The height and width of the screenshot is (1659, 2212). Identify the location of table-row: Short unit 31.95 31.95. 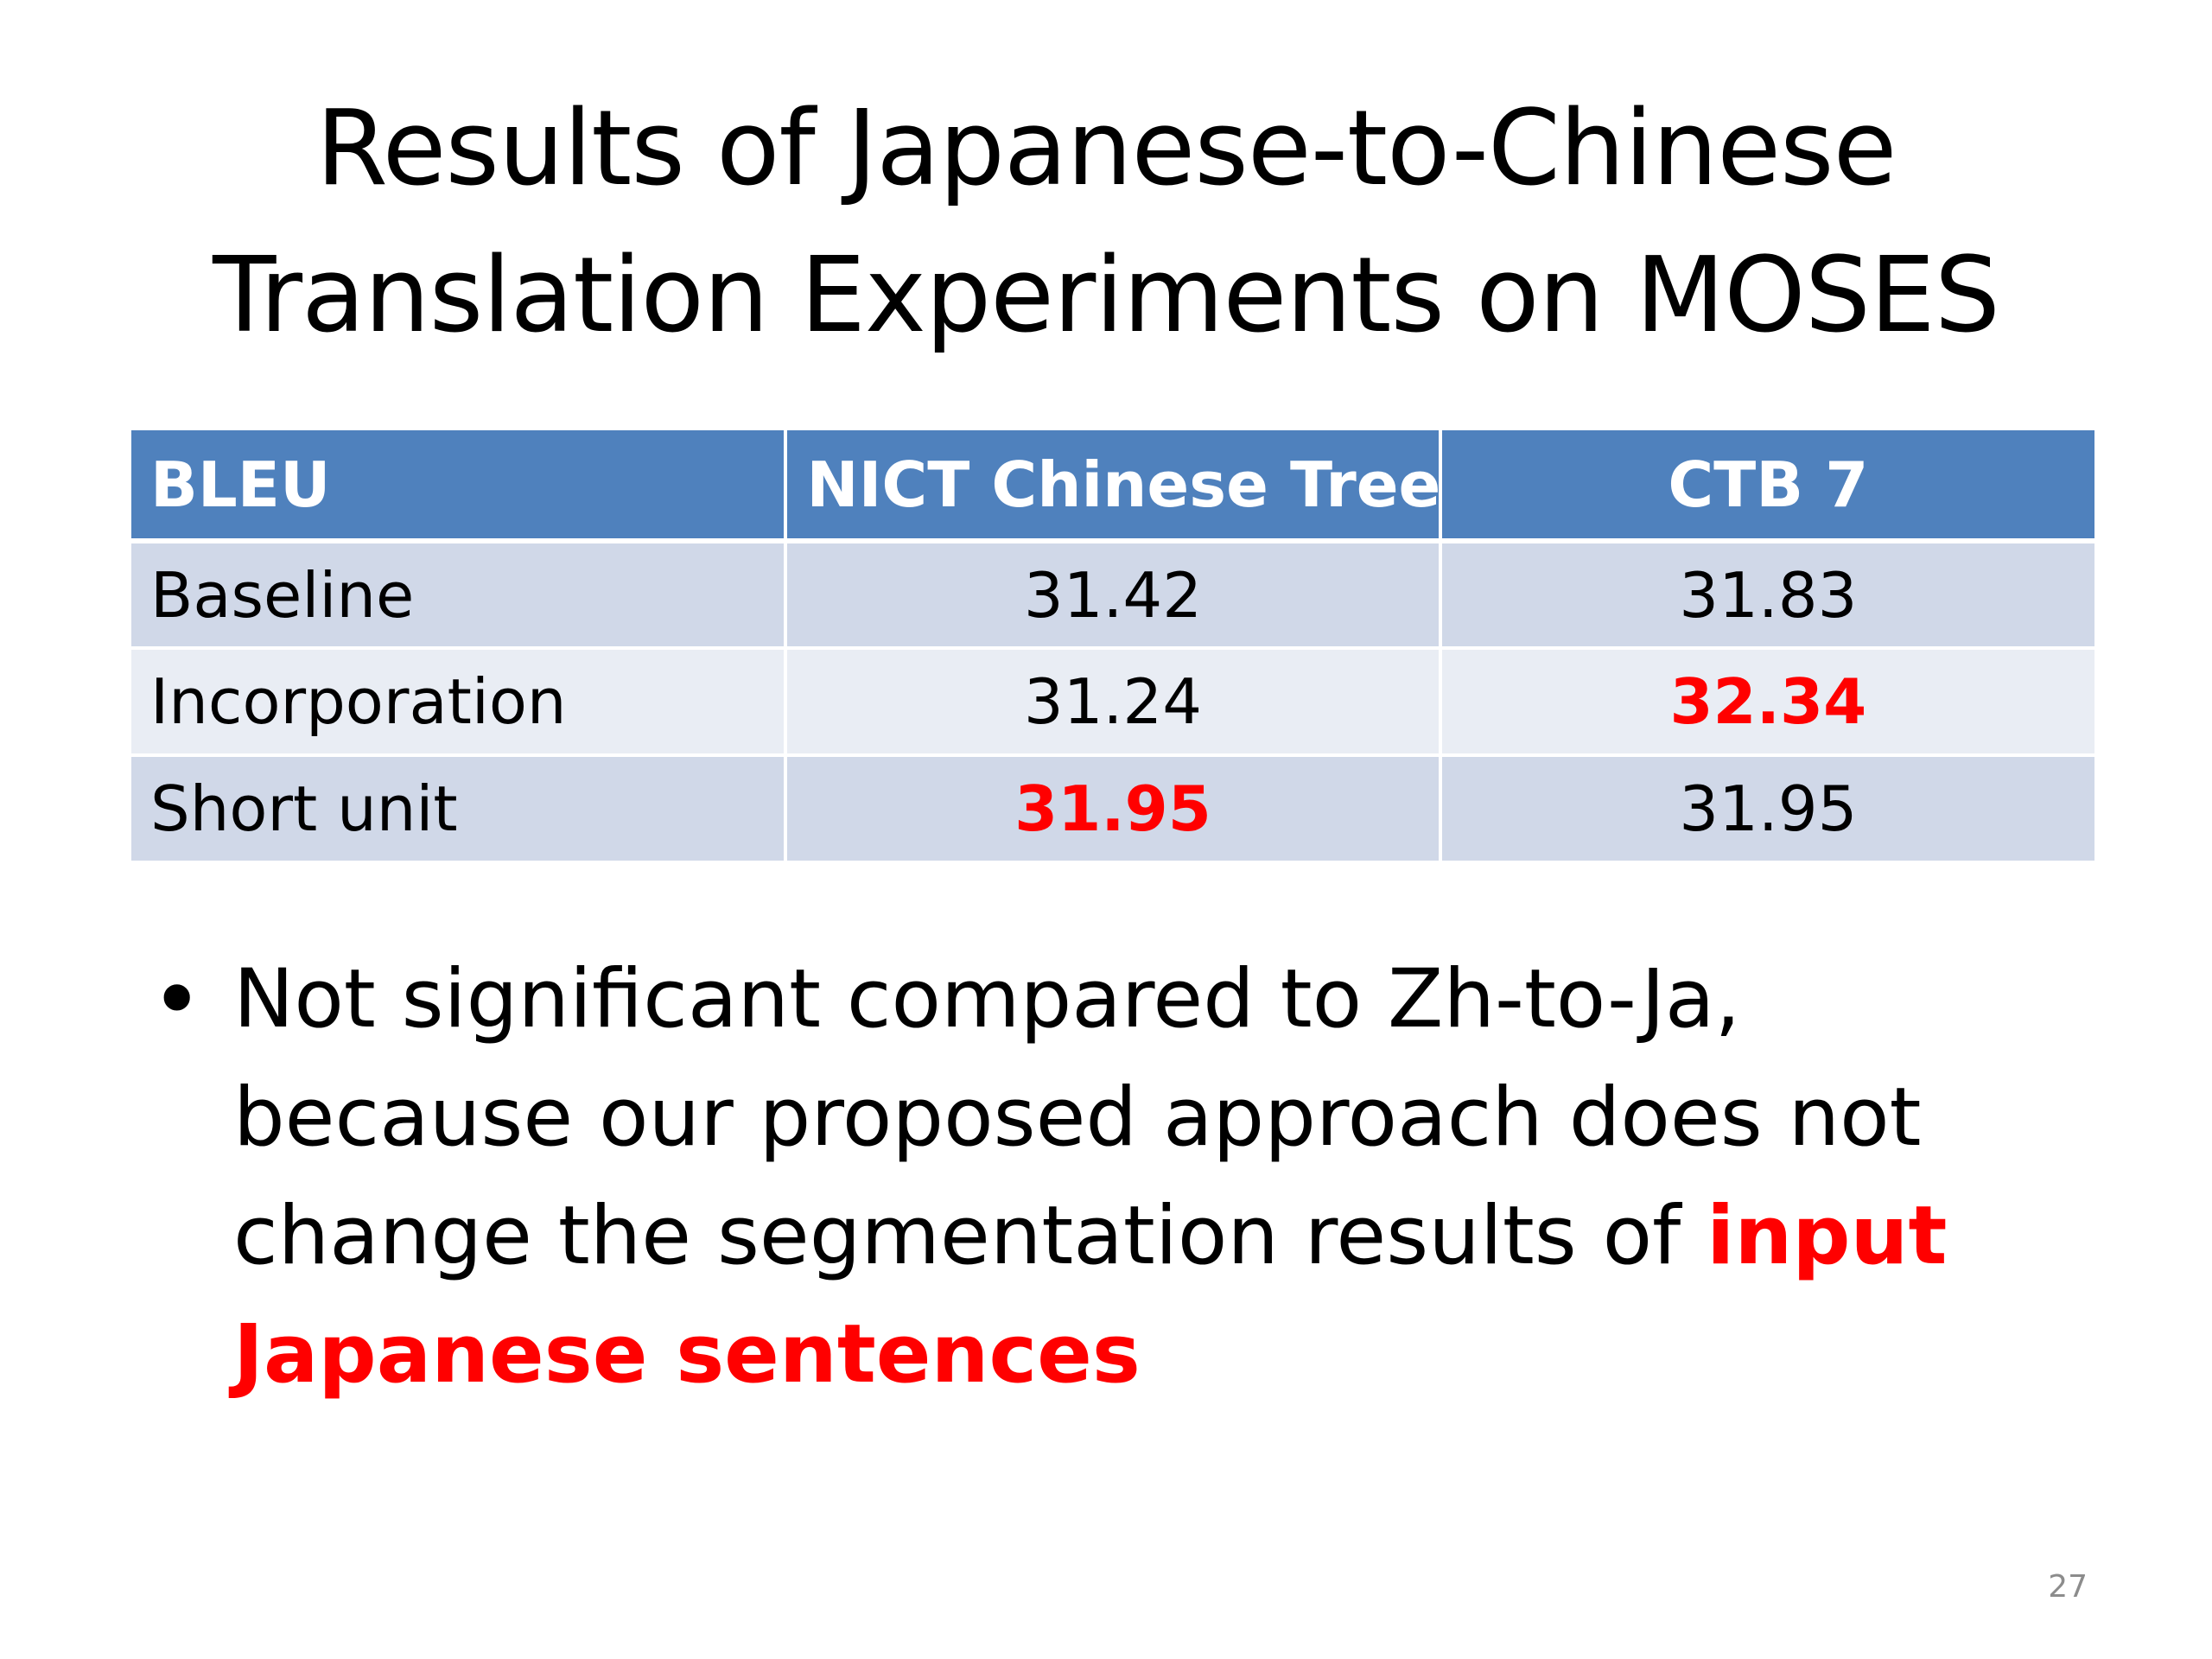
(1112, 809).